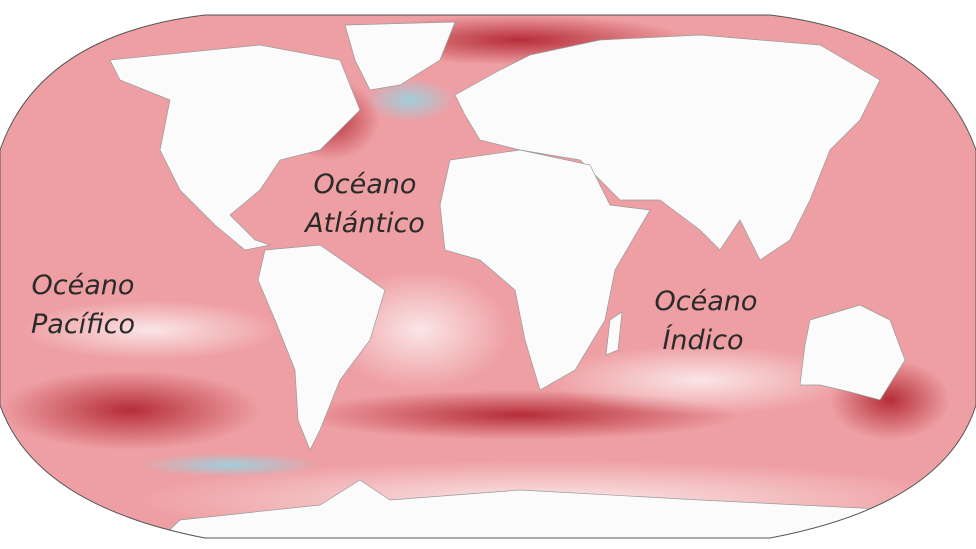 This screenshot has width=976, height=549. Describe the element at coordinates (614, 333) in the screenshot. I see `madagascar` at that location.